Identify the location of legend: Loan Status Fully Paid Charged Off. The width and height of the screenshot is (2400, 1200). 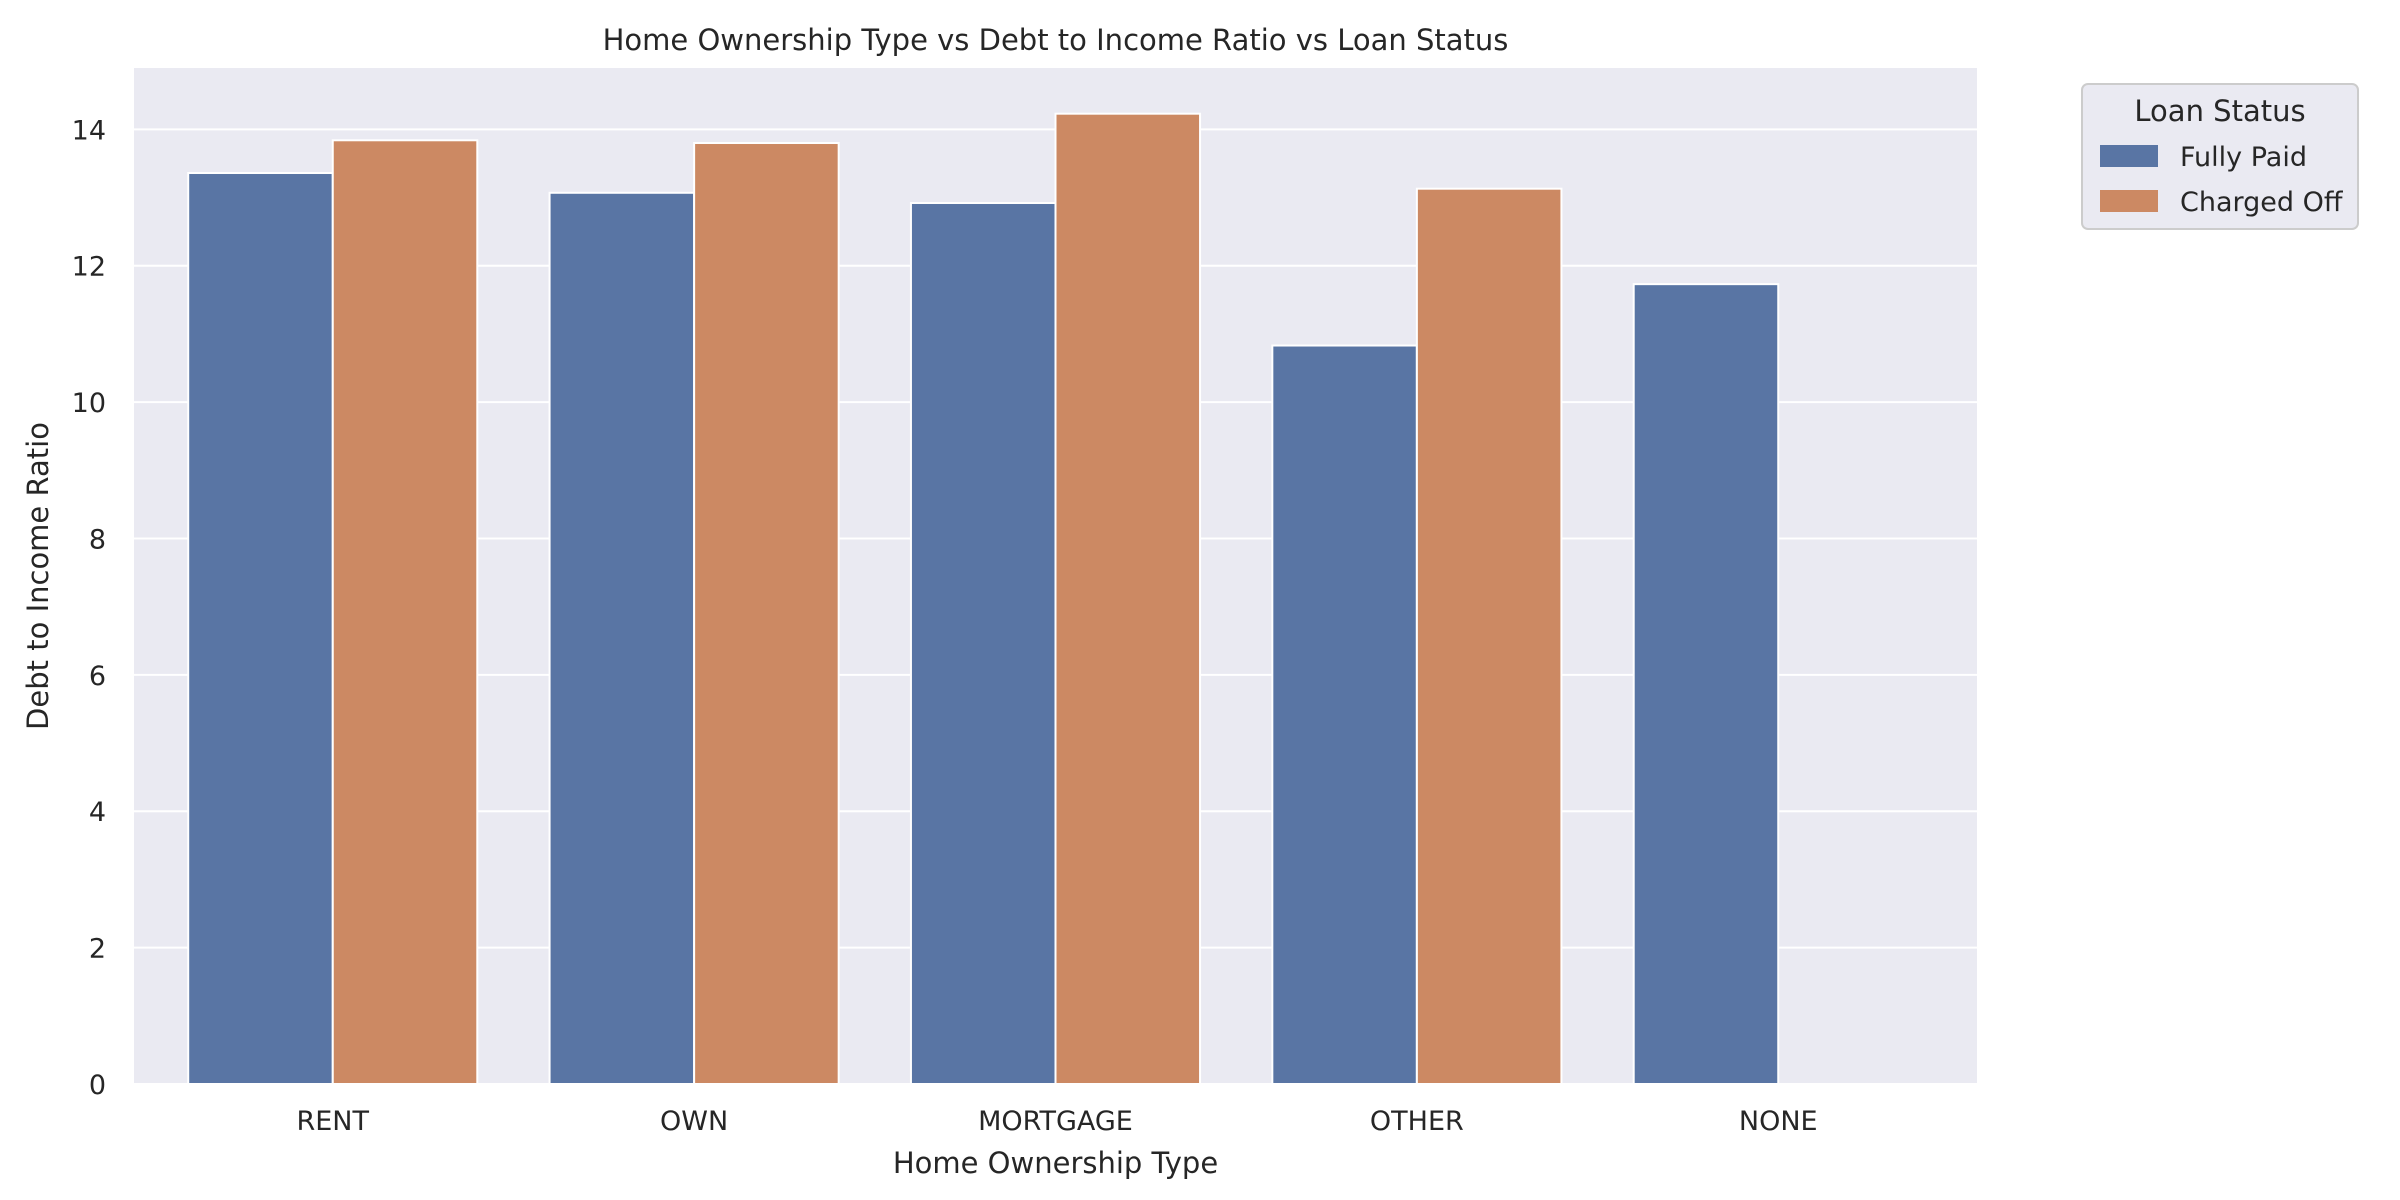
(2220, 156).